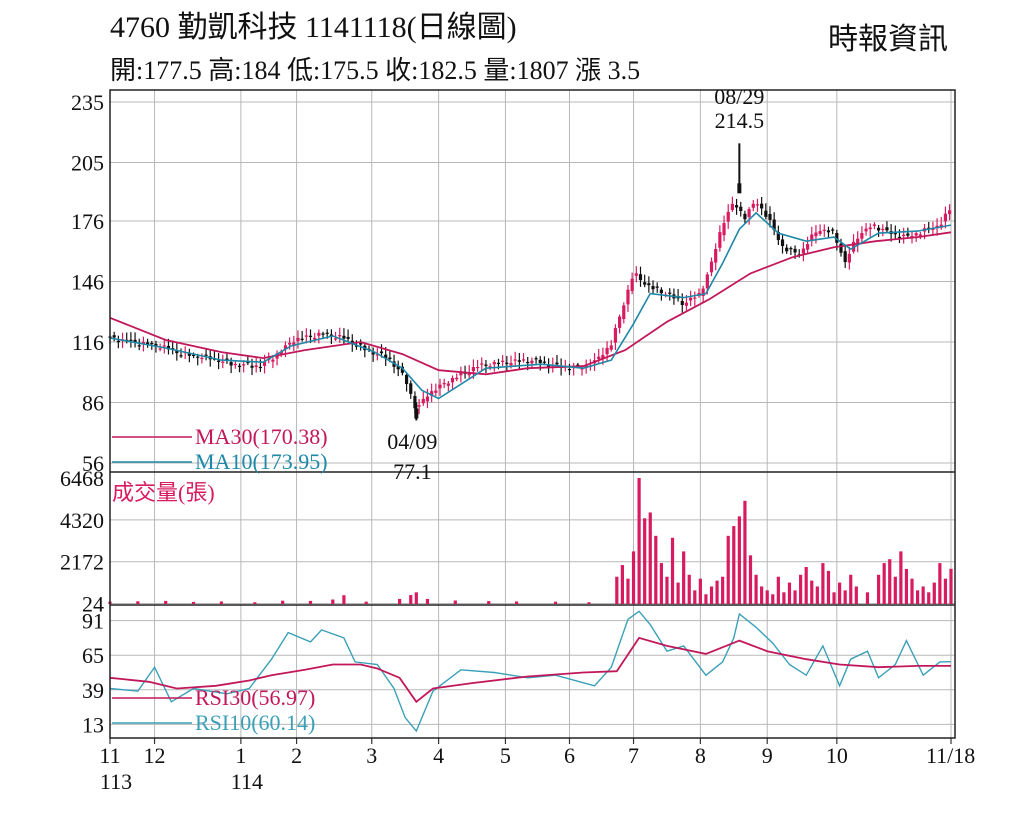 Image resolution: width=1024 pixels, height=819 pixels. I want to click on rsi30-line, so click(530, 670).